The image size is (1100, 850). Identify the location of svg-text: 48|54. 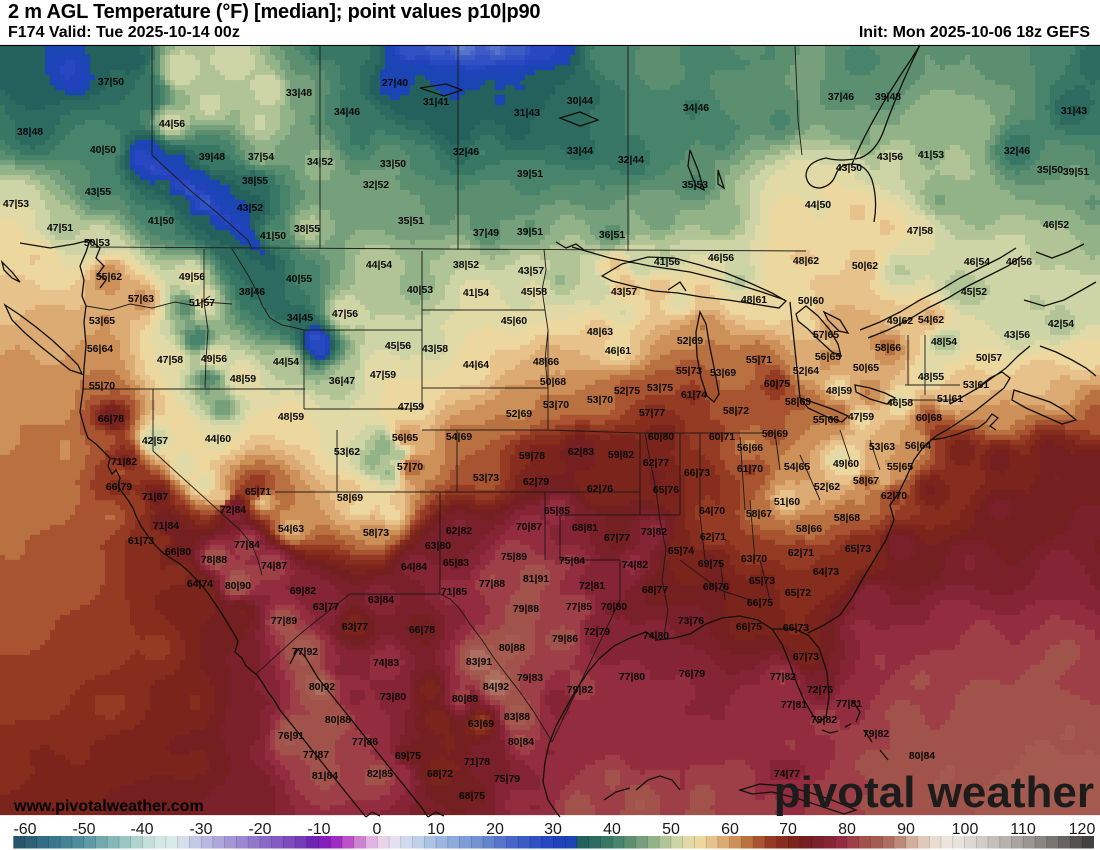
(944, 342).